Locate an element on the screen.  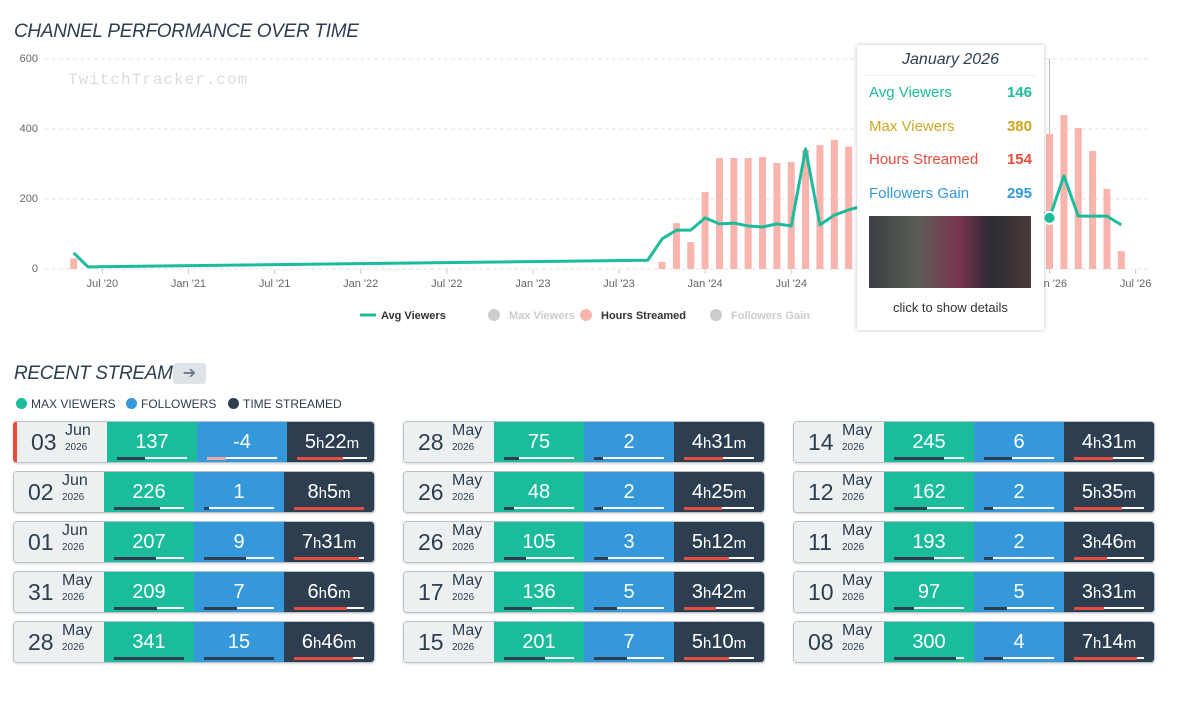
time-value: 3h31m is located at coordinates (1109, 592).